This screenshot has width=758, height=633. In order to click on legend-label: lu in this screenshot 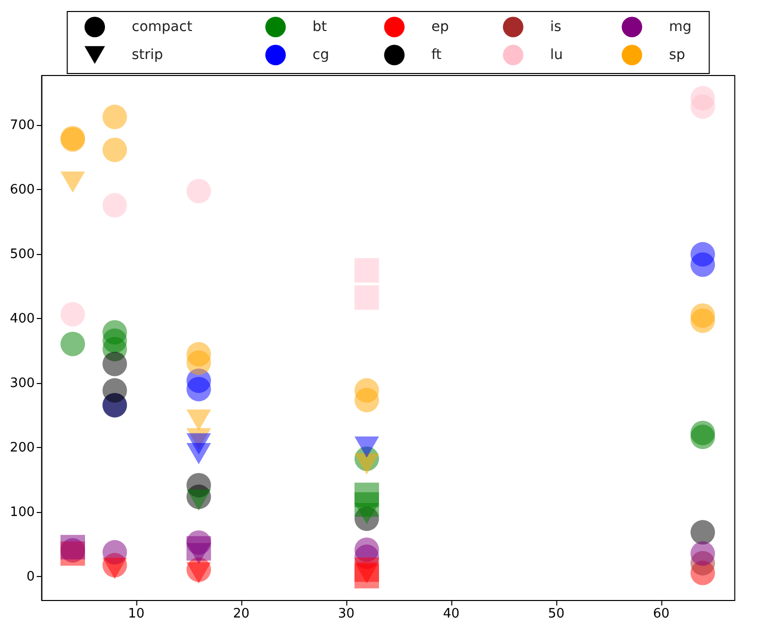, I will do `click(556, 55)`.